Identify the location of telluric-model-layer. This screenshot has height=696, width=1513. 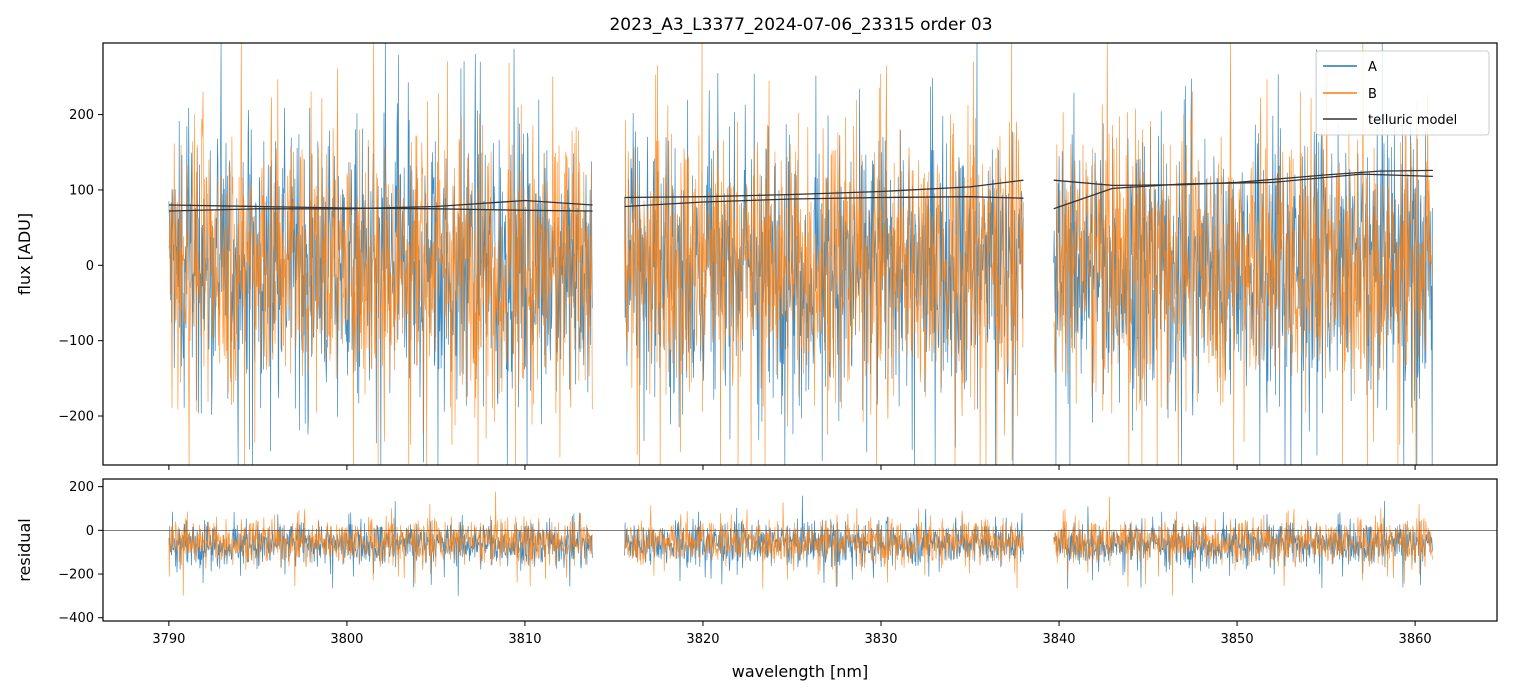
(800, 190).